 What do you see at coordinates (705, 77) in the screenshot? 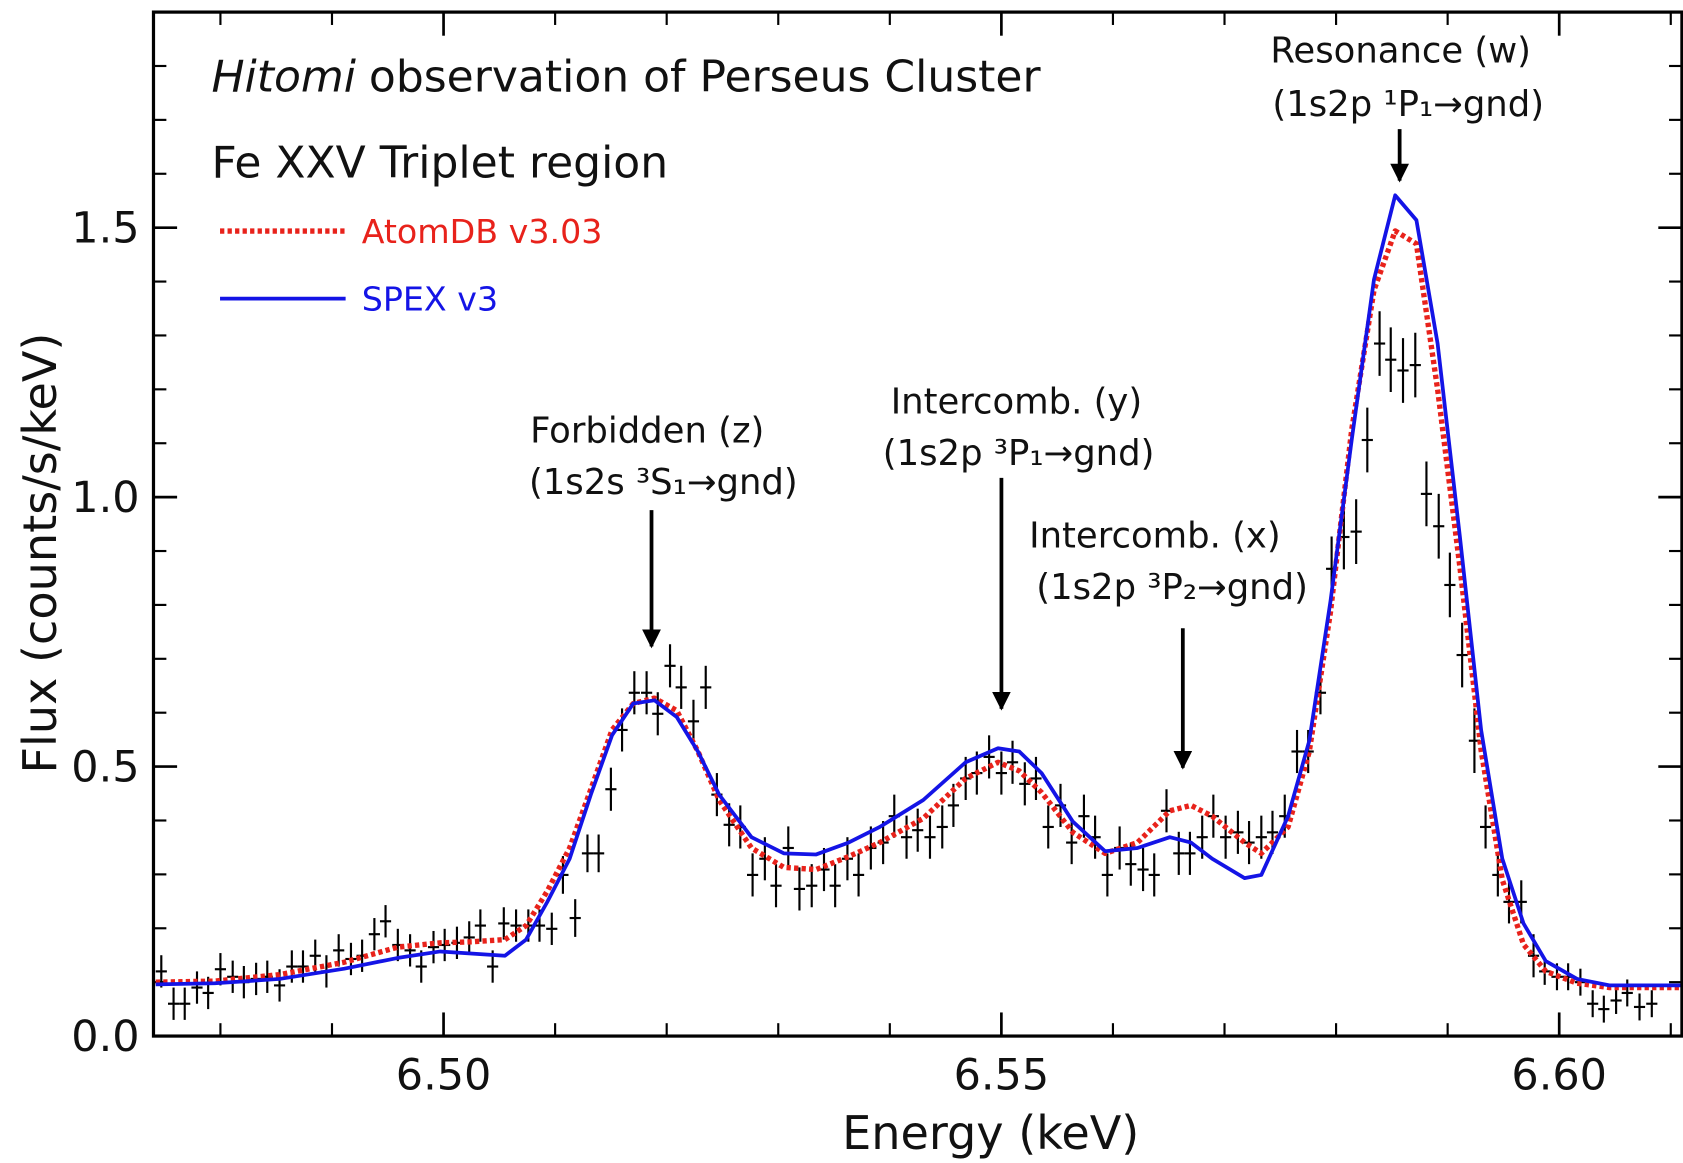
I see `title-rest: observation of Perseus Cluster` at bounding box center [705, 77].